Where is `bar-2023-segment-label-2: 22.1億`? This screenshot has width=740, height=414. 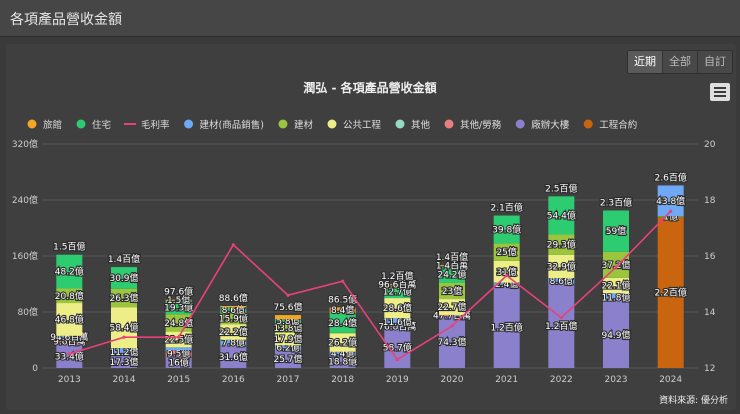
bar-2023-segment-label-2: 22.1億 is located at coordinates (615, 286).